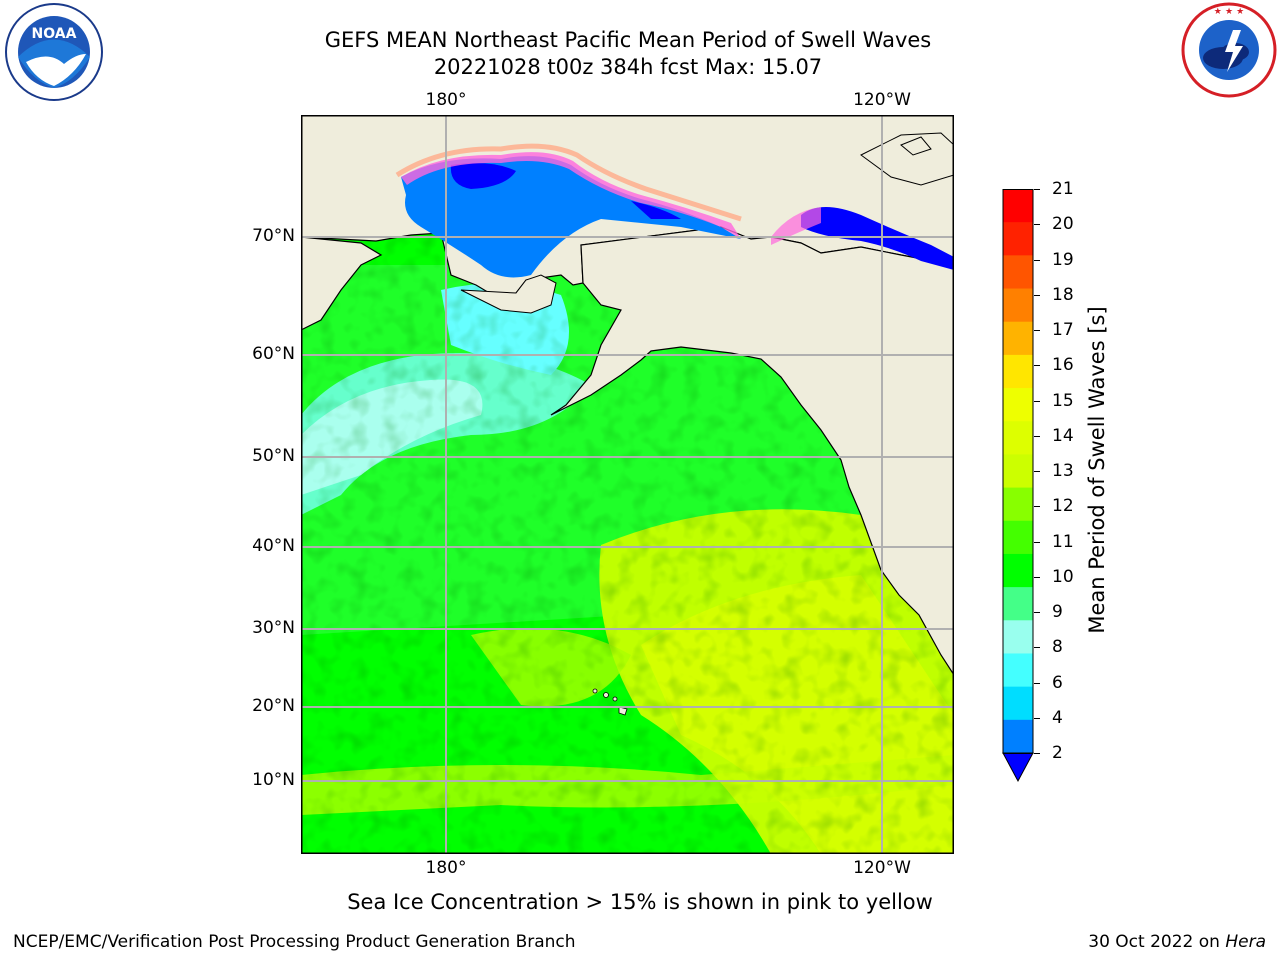  What do you see at coordinates (273, 546) in the screenshot?
I see `lat-label-40n: 40°N` at bounding box center [273, 546].